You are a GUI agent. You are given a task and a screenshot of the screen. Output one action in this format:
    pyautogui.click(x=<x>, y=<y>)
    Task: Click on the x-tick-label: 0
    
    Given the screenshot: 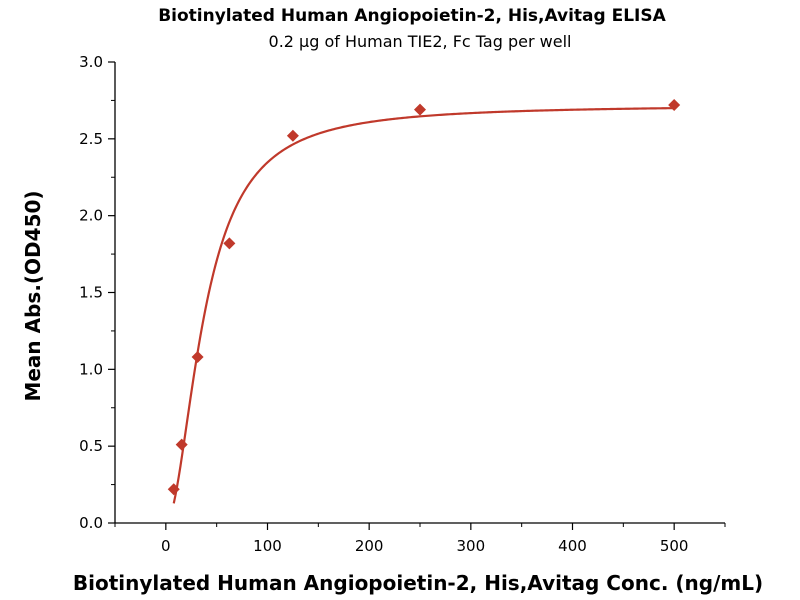 What is the action you would take?
    pyautogui.click(x=166, y=546)
    